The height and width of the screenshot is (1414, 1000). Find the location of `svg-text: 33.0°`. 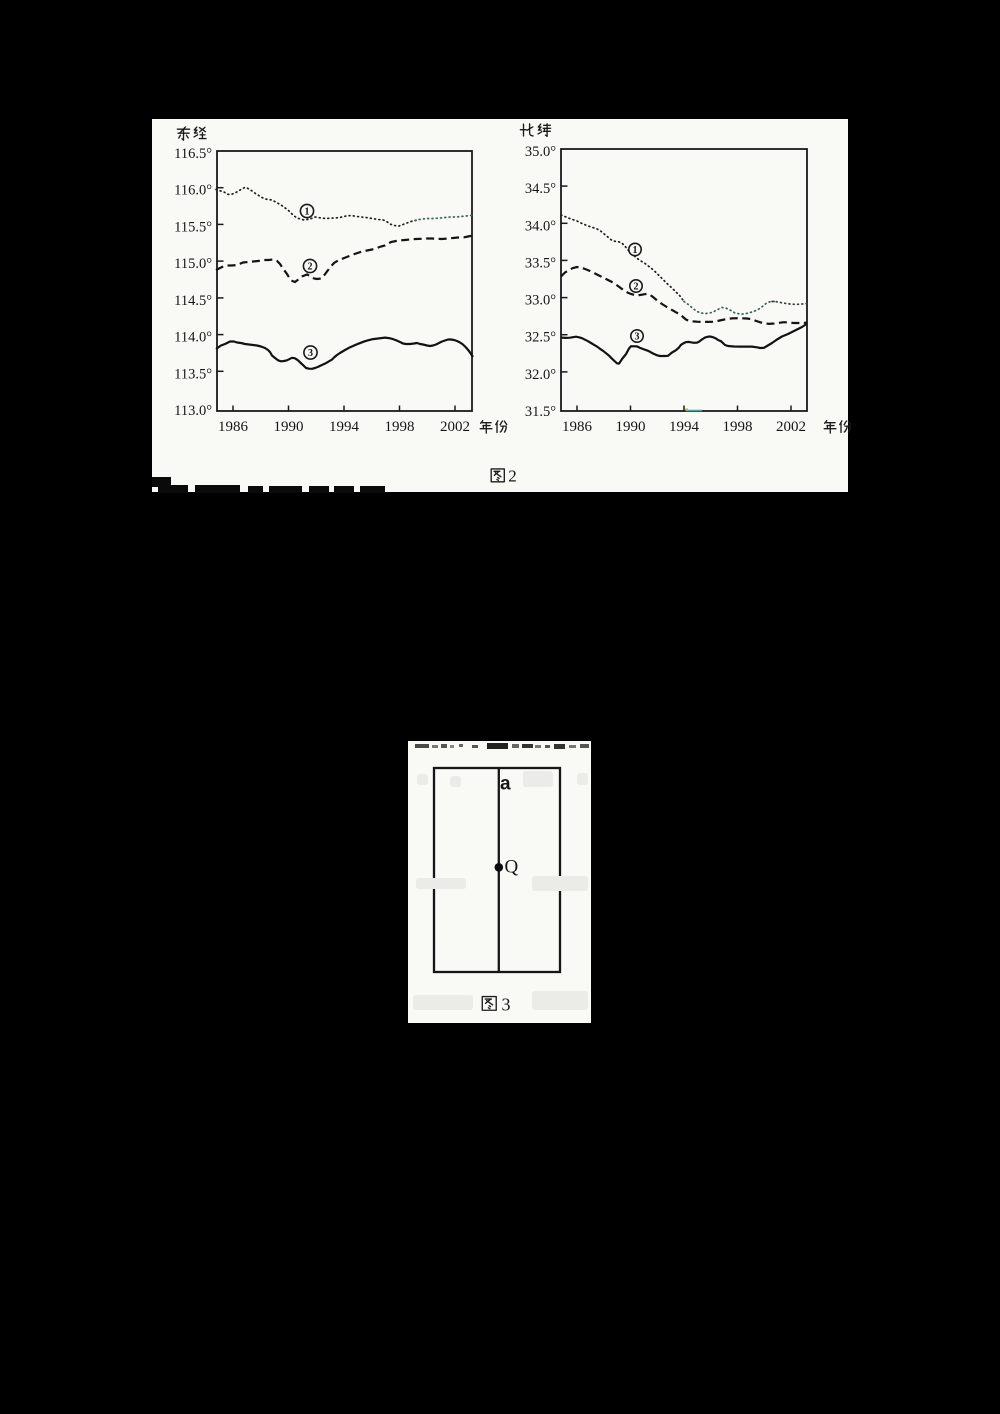

svg-text: 33.0° is located at coordinates (540, 301).